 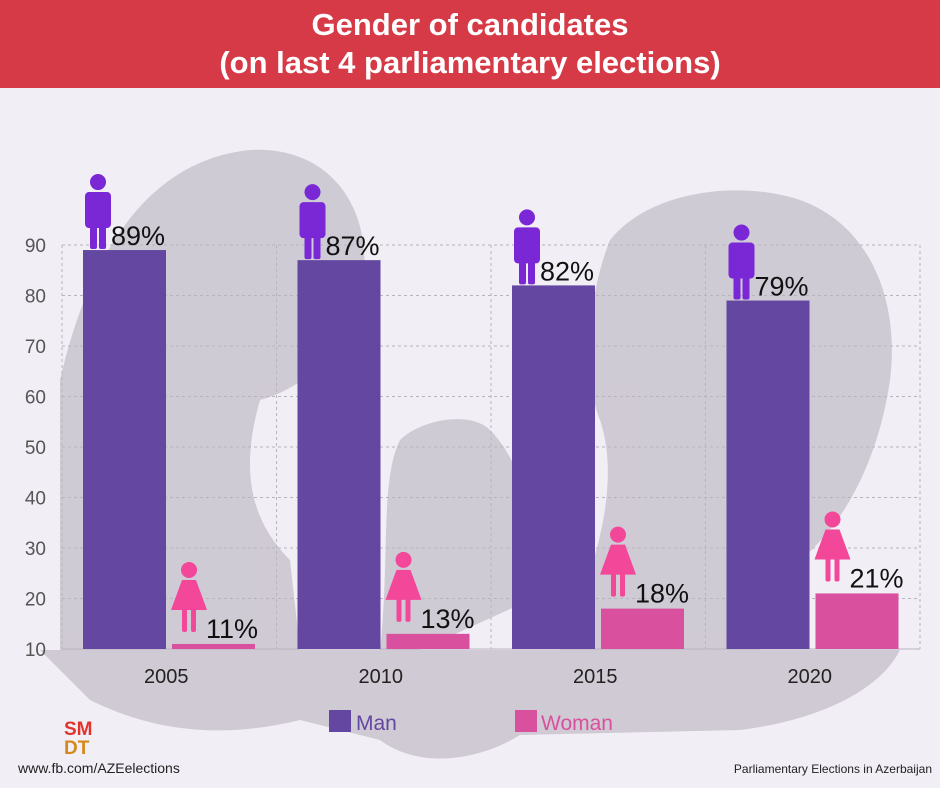 I want to click on data-label-woman-2005: 11%, so click(x=232, y=629).